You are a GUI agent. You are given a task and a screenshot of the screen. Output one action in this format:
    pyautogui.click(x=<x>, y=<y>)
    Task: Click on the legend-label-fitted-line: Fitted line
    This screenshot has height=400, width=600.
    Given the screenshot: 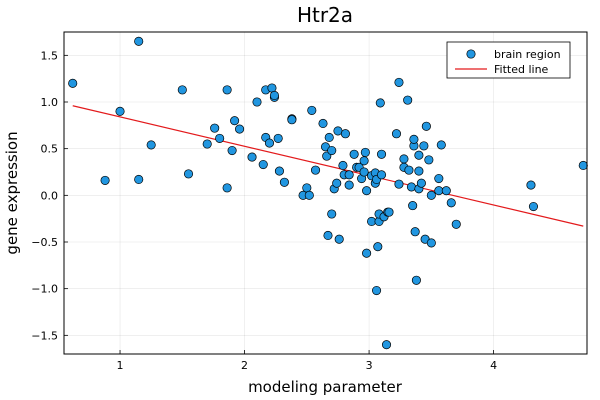 What is the action you would take?
    pyautogui.click(x=521, y=69)
    